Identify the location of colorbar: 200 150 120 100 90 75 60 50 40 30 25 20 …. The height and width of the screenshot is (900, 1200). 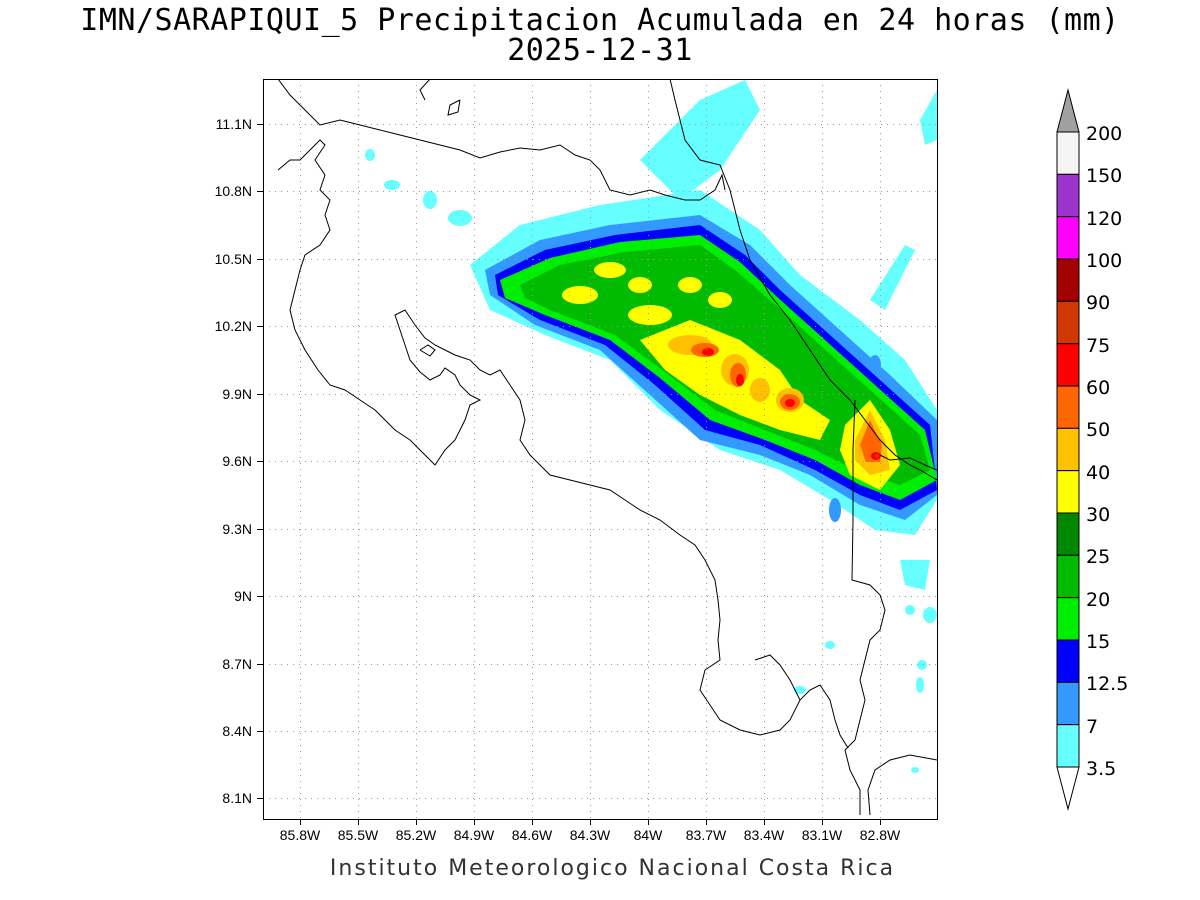
(1092, 449).